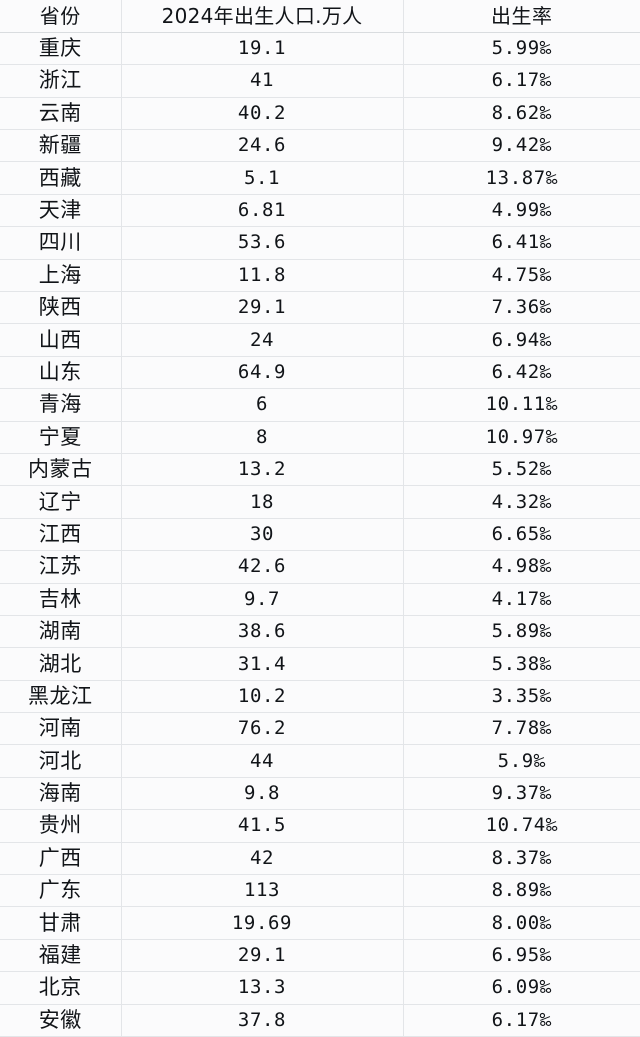  I want to click on cell-rate: 8.62‰, so click(521, 114).